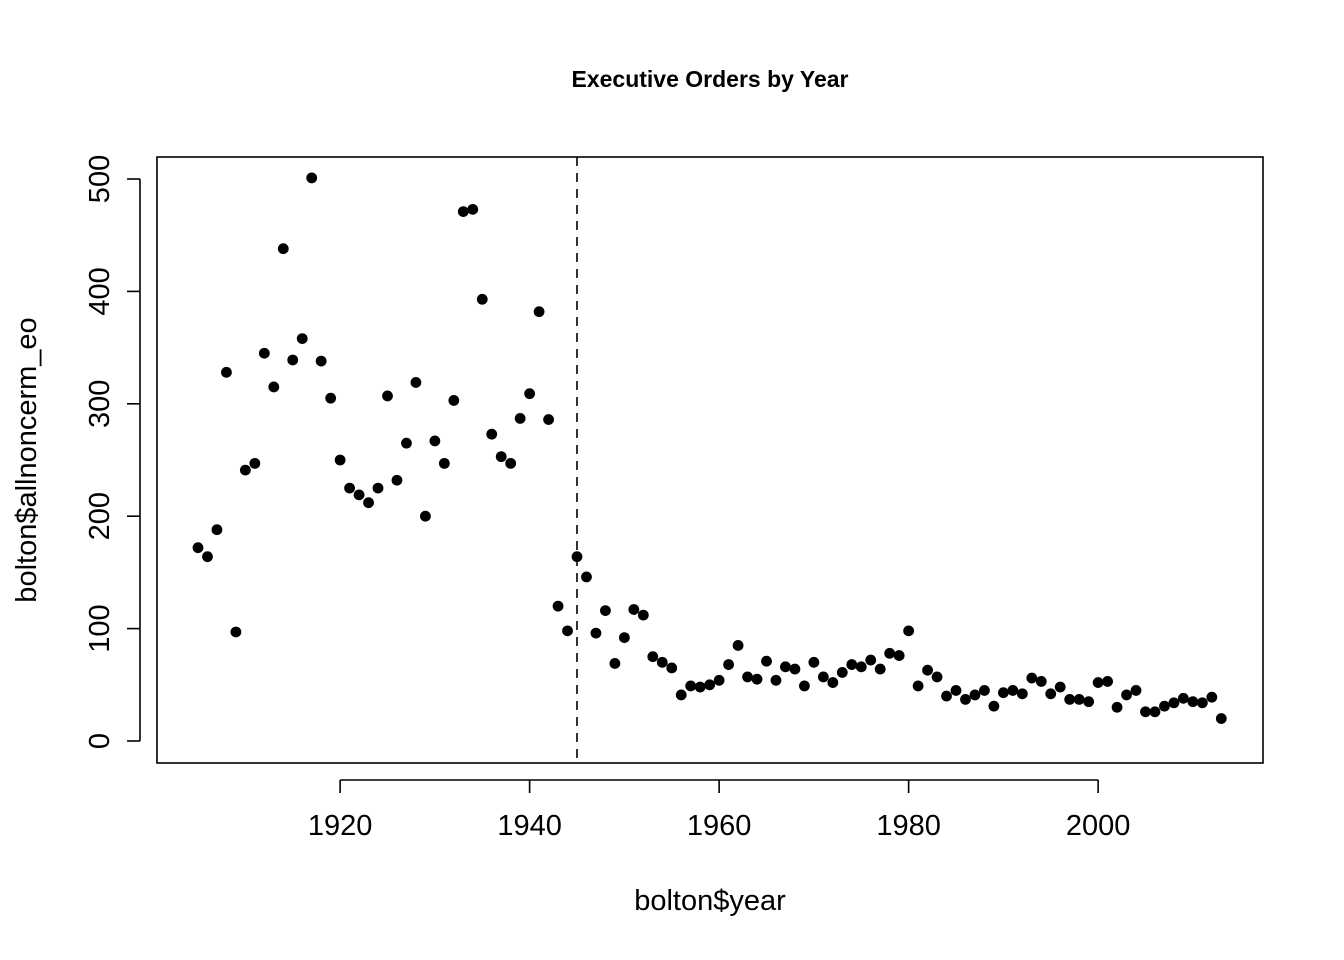 The width and height of the screenshot is (1344, 960). Describe the element at coordinates (709, 79) in the screenshot. I see `chart-title: Executive Orders by Year` at that location.